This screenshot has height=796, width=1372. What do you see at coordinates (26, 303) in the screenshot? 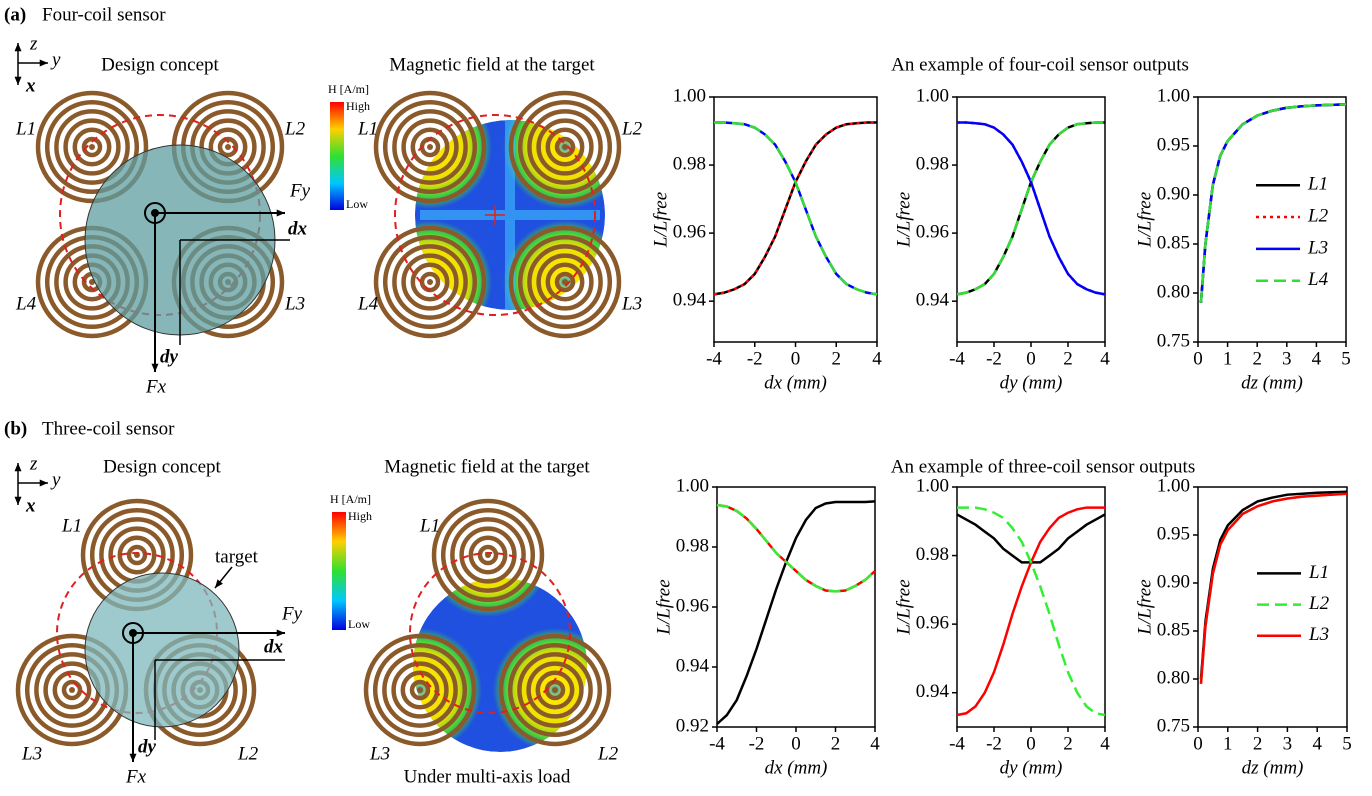
I see `coil-label: L4` at bounding box center [26, 303].